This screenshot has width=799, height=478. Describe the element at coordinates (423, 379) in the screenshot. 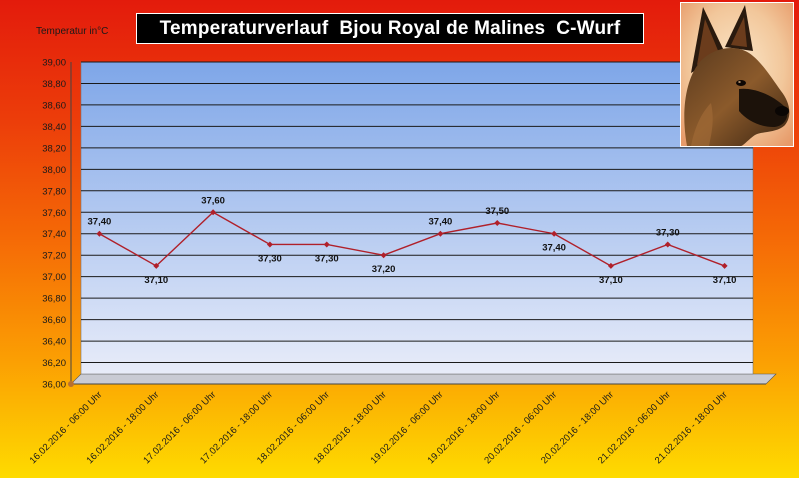

I see `plot-floor` at that location.